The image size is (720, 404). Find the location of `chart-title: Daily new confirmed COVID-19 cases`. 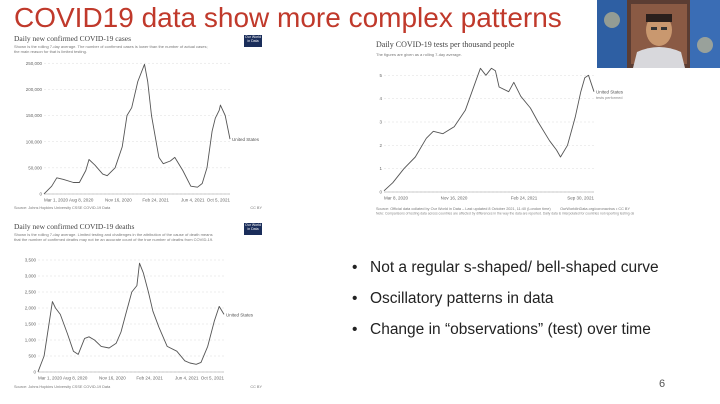

chart-title: Daily new confirmed COVID-19 cases is located at coordinates (73, 38).